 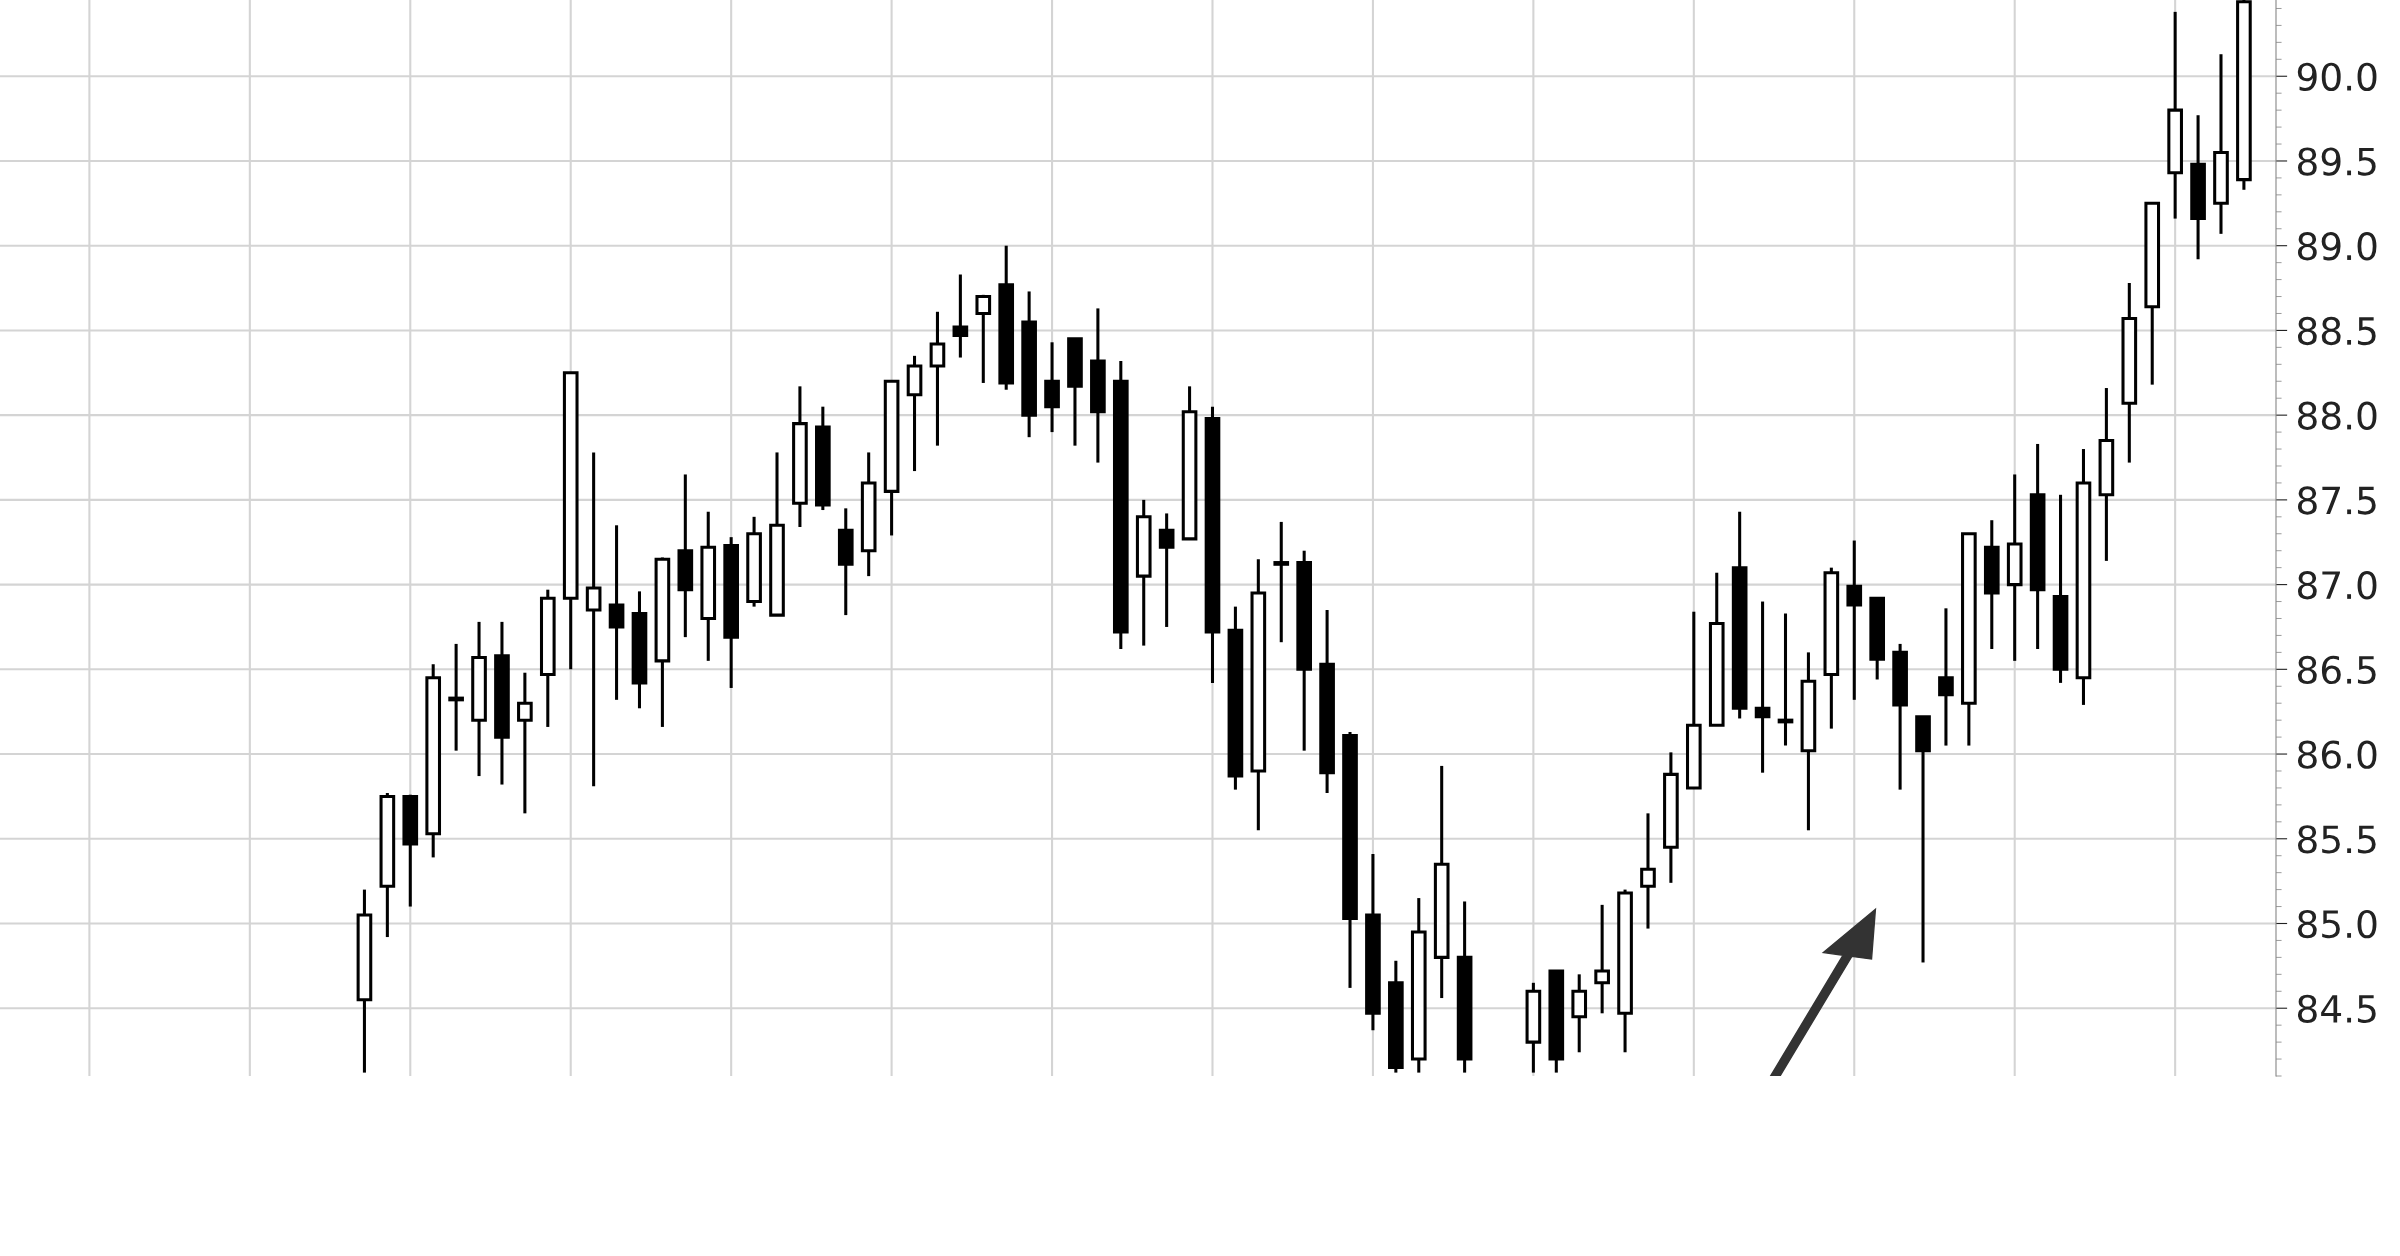 I want to click on y-tick-label: 87.5, so click(x=2336, y=500).